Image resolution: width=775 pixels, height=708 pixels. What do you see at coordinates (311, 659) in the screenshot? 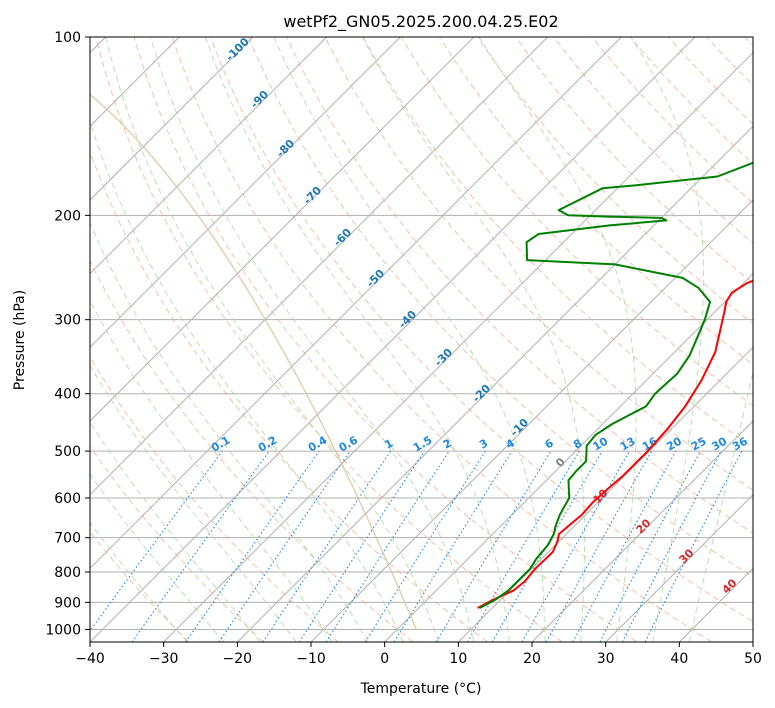
I see `x-tick-label: −10` at bounding box center [311, 659].